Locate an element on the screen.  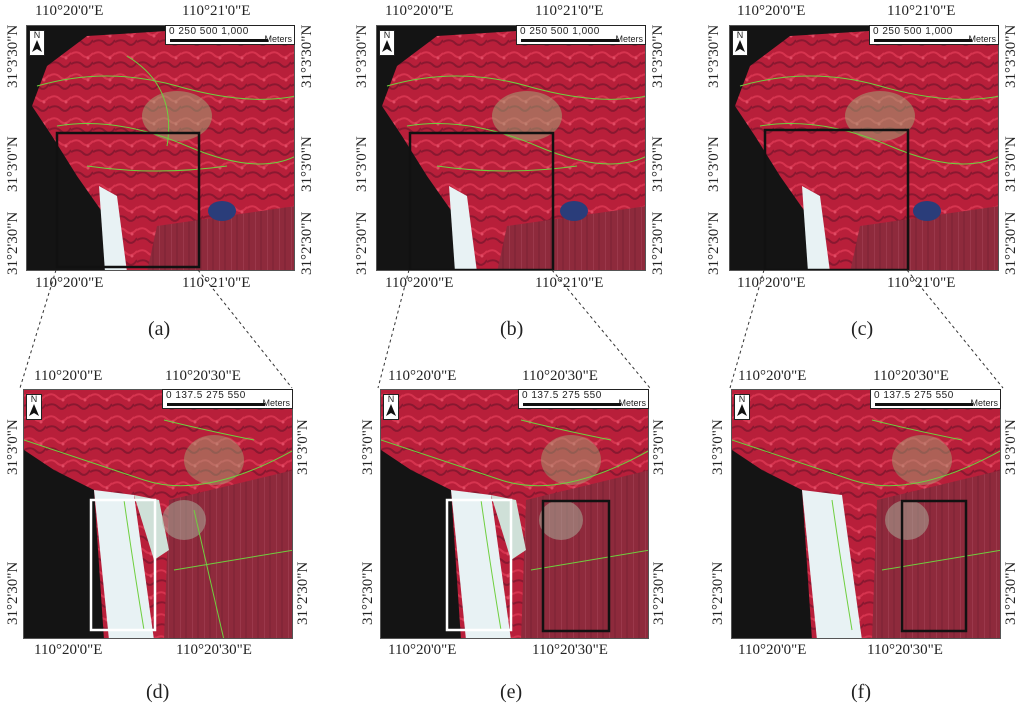
panel-caption: (c) is located at coordinates (862, 329).